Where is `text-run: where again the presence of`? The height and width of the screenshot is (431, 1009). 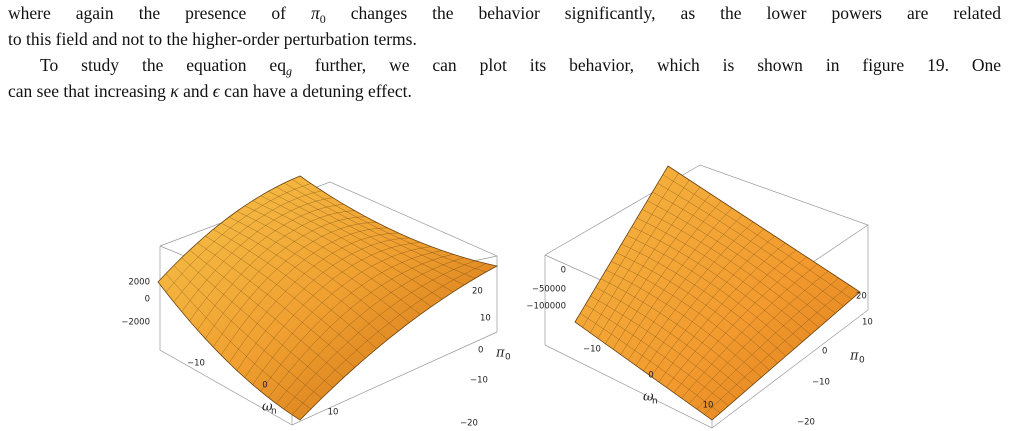
text-run: where again the presence of is located at coordinates (159, 13).